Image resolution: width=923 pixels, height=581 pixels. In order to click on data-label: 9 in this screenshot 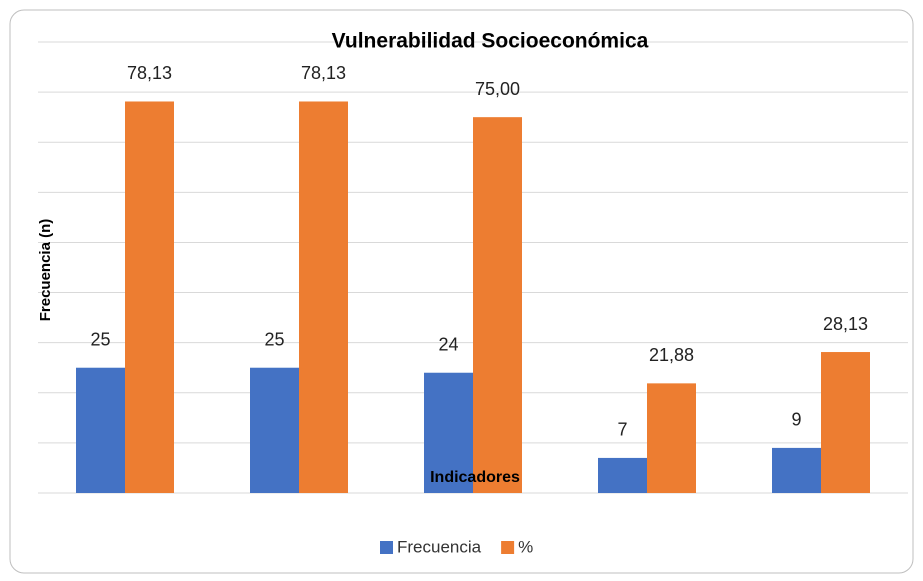, I will do `click(796, 420)`.